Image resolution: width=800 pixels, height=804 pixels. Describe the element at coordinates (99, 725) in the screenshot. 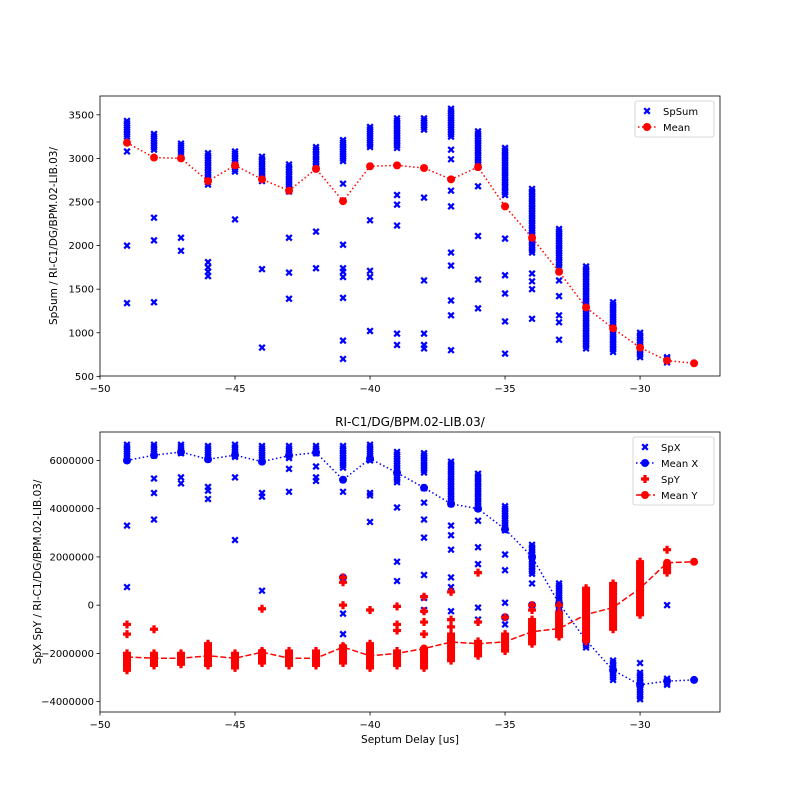

I see `x-tick-label: −50` at that location.